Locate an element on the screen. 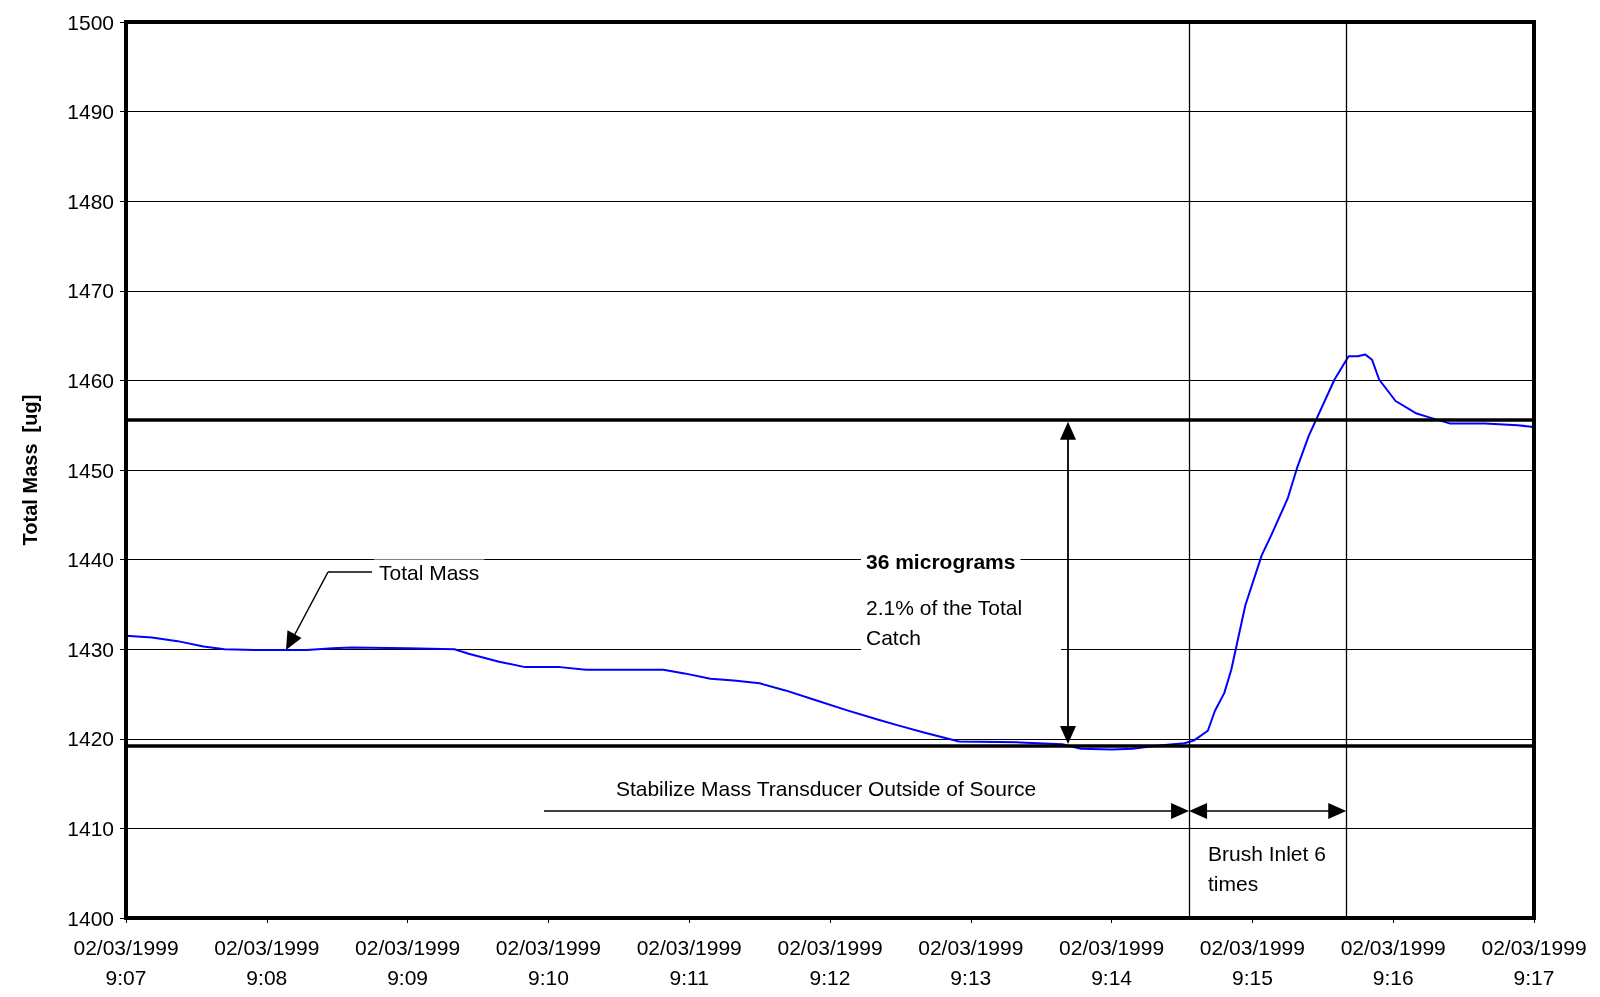 This screenshot has height=997, width=1600. y-tick-label: 1490 is located at coordinates (90, 112).